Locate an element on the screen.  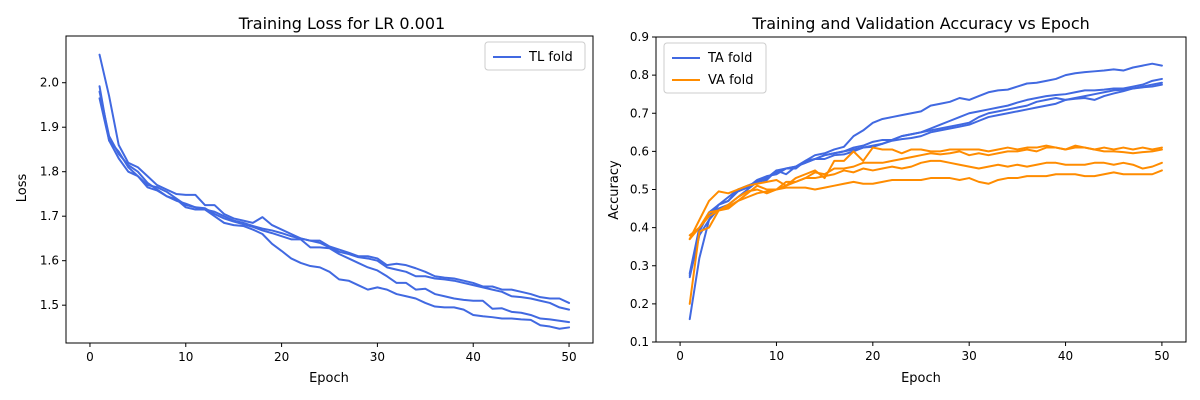
accuracy-chart-legend-label: VA fold is located at coordinates (730, 80).